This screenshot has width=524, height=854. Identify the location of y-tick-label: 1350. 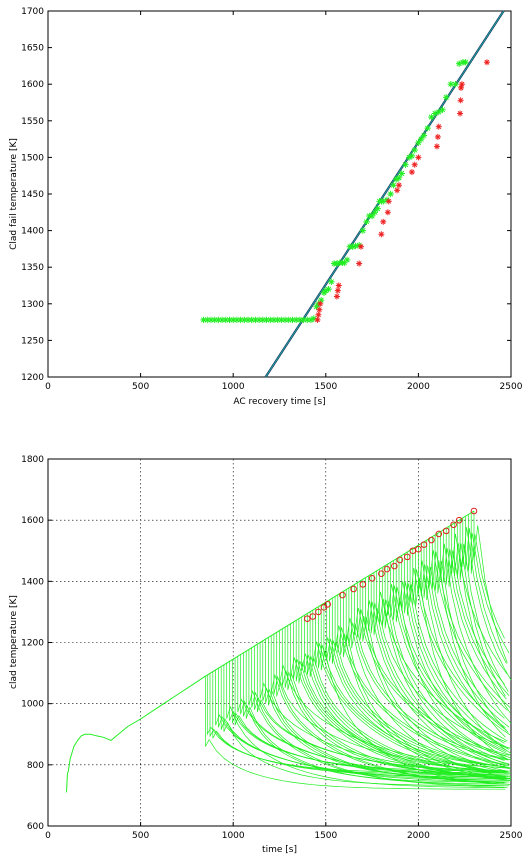
(32, 268).